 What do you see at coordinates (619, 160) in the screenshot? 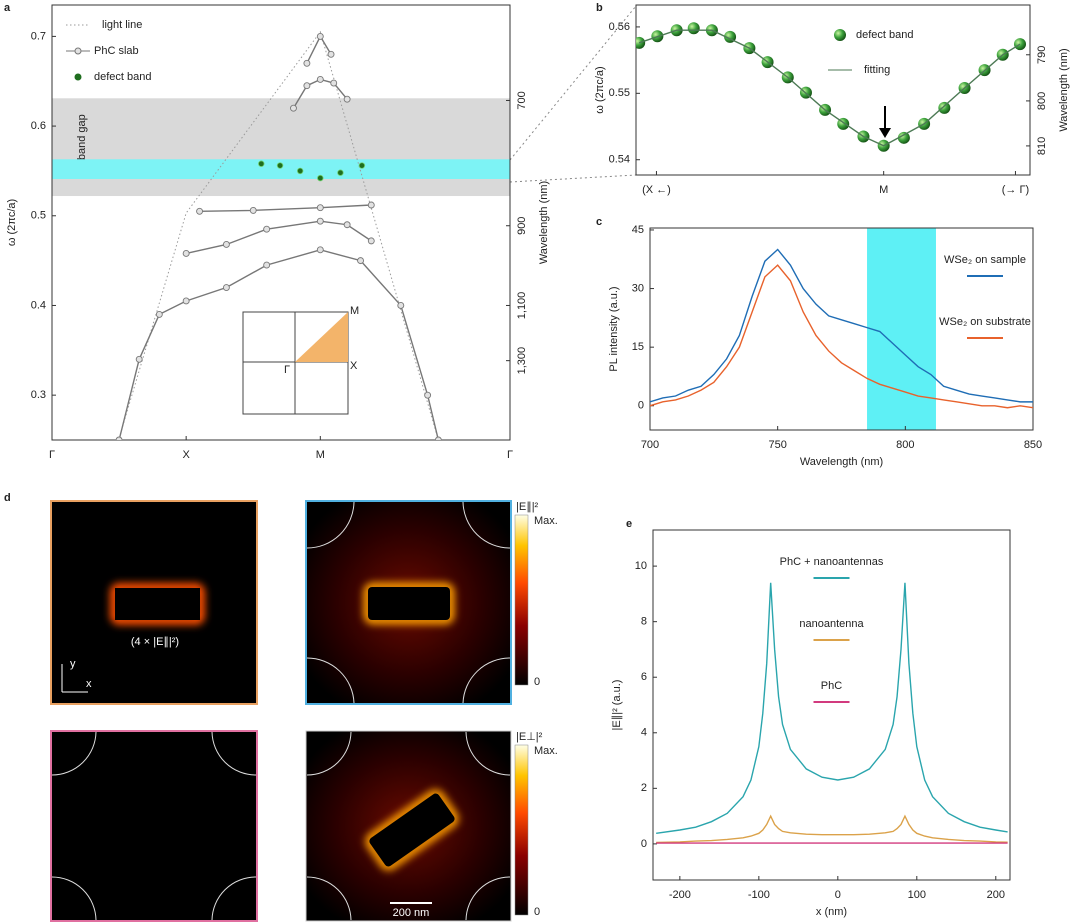
I see `y-tick-label: 0.54` at bounding box center [619, 160].